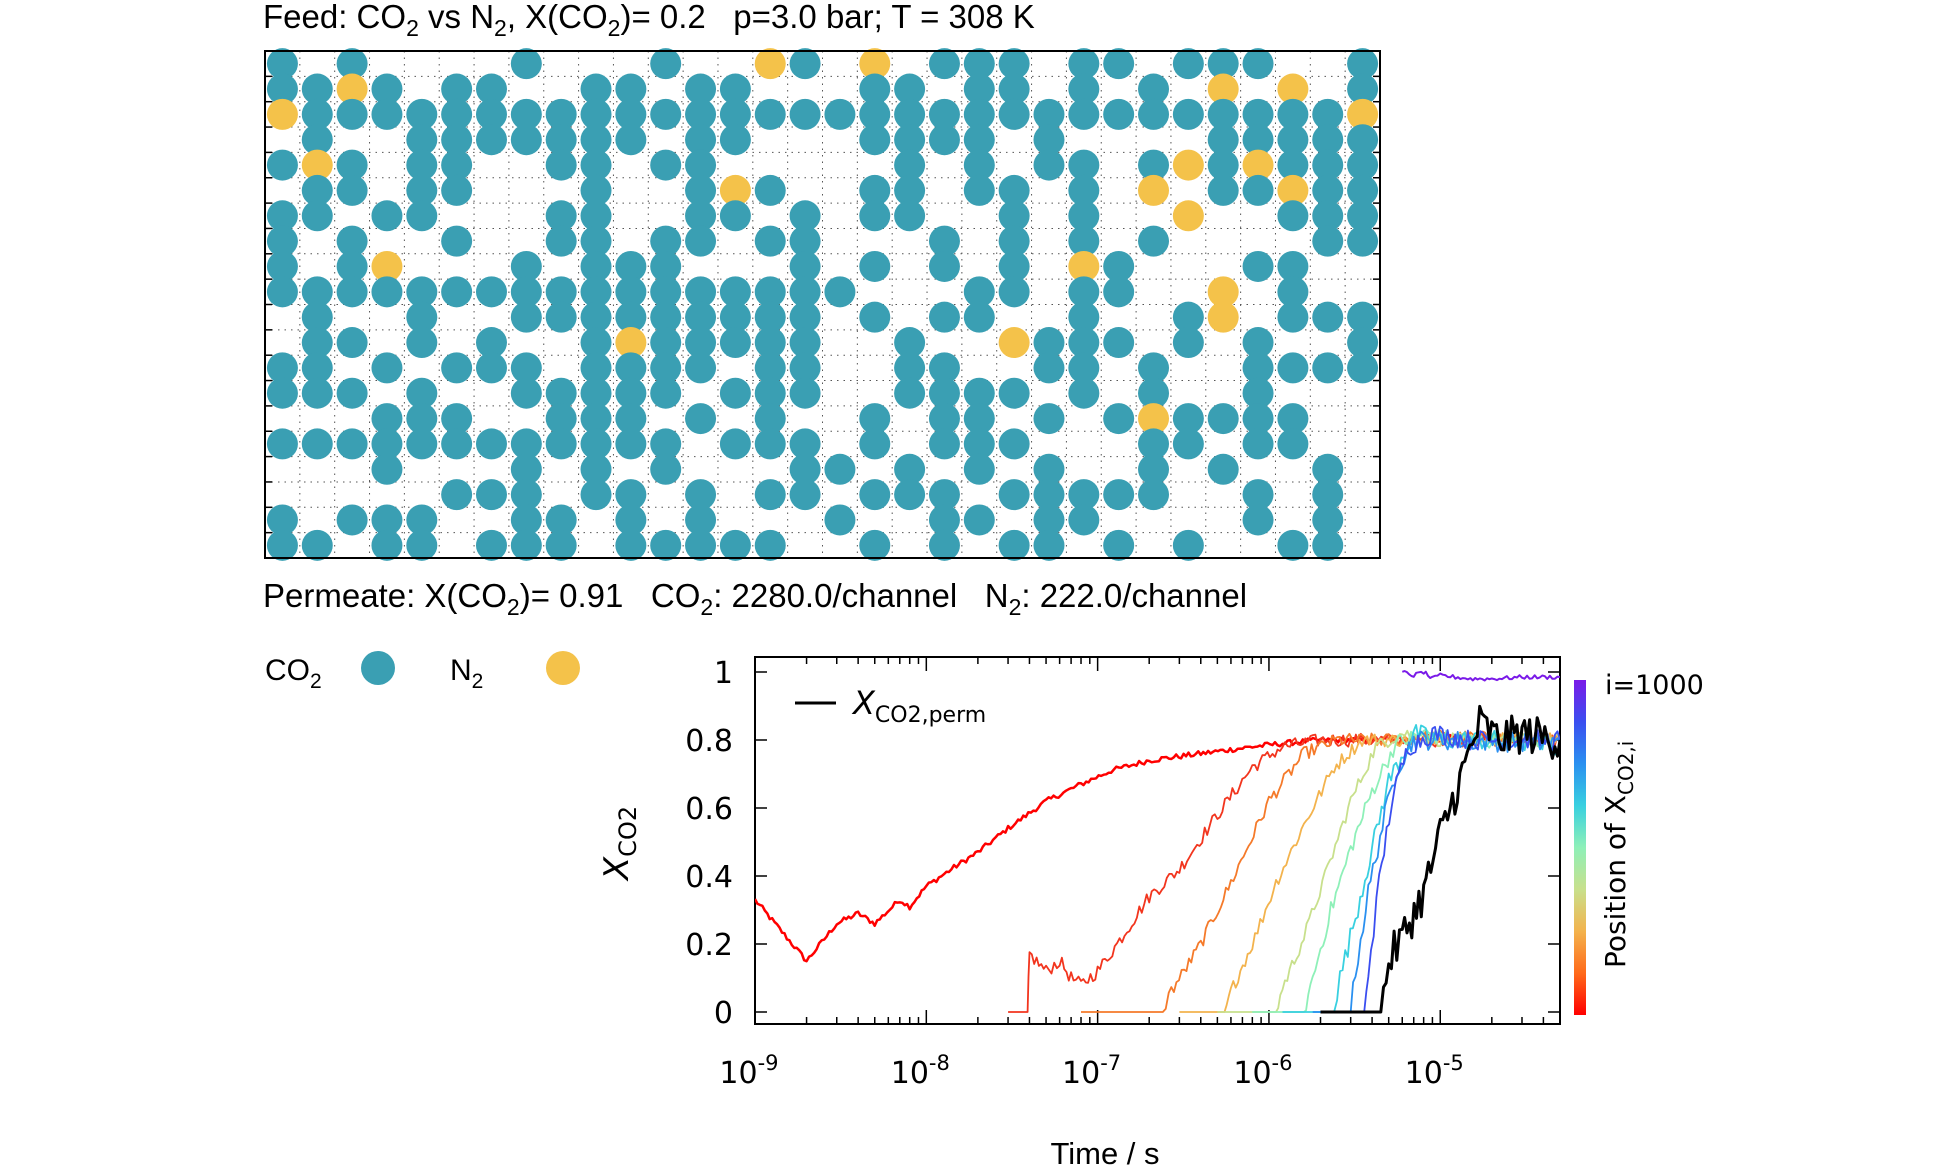 The height and width of the screenshot is (1171, 1955). What do you see at coordinates (709, 741) in the screenshot?
I see `y-tick-label: 0.8` at bounding box center [709, 741].